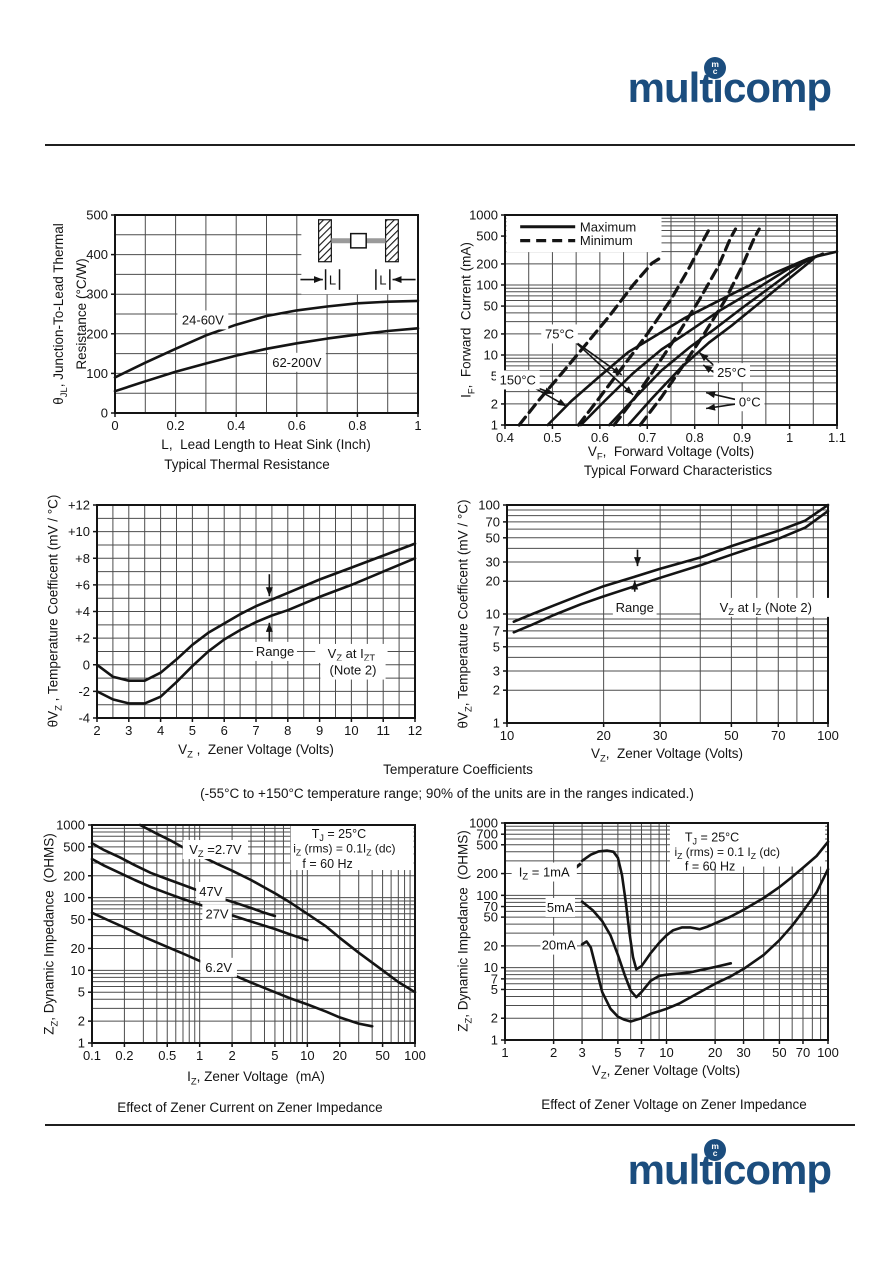 The image size is (893, 1262). I want to click on svg-text: 30, so click(660, 735).